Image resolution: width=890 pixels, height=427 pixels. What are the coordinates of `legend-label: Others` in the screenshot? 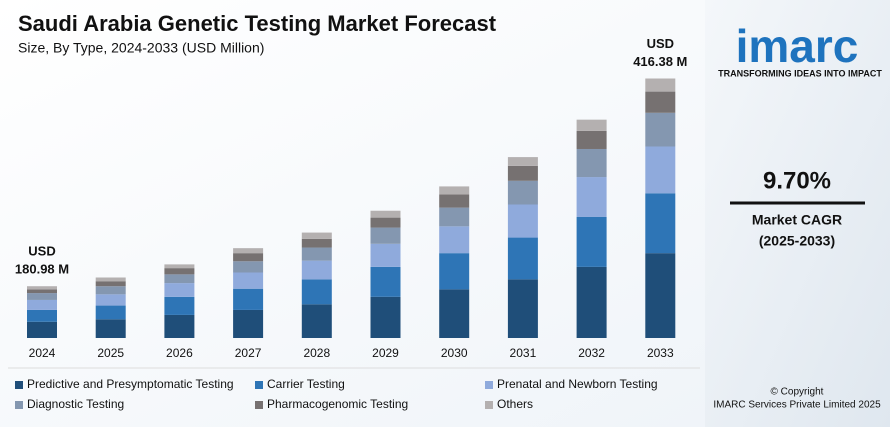 It's located at (515, 404).